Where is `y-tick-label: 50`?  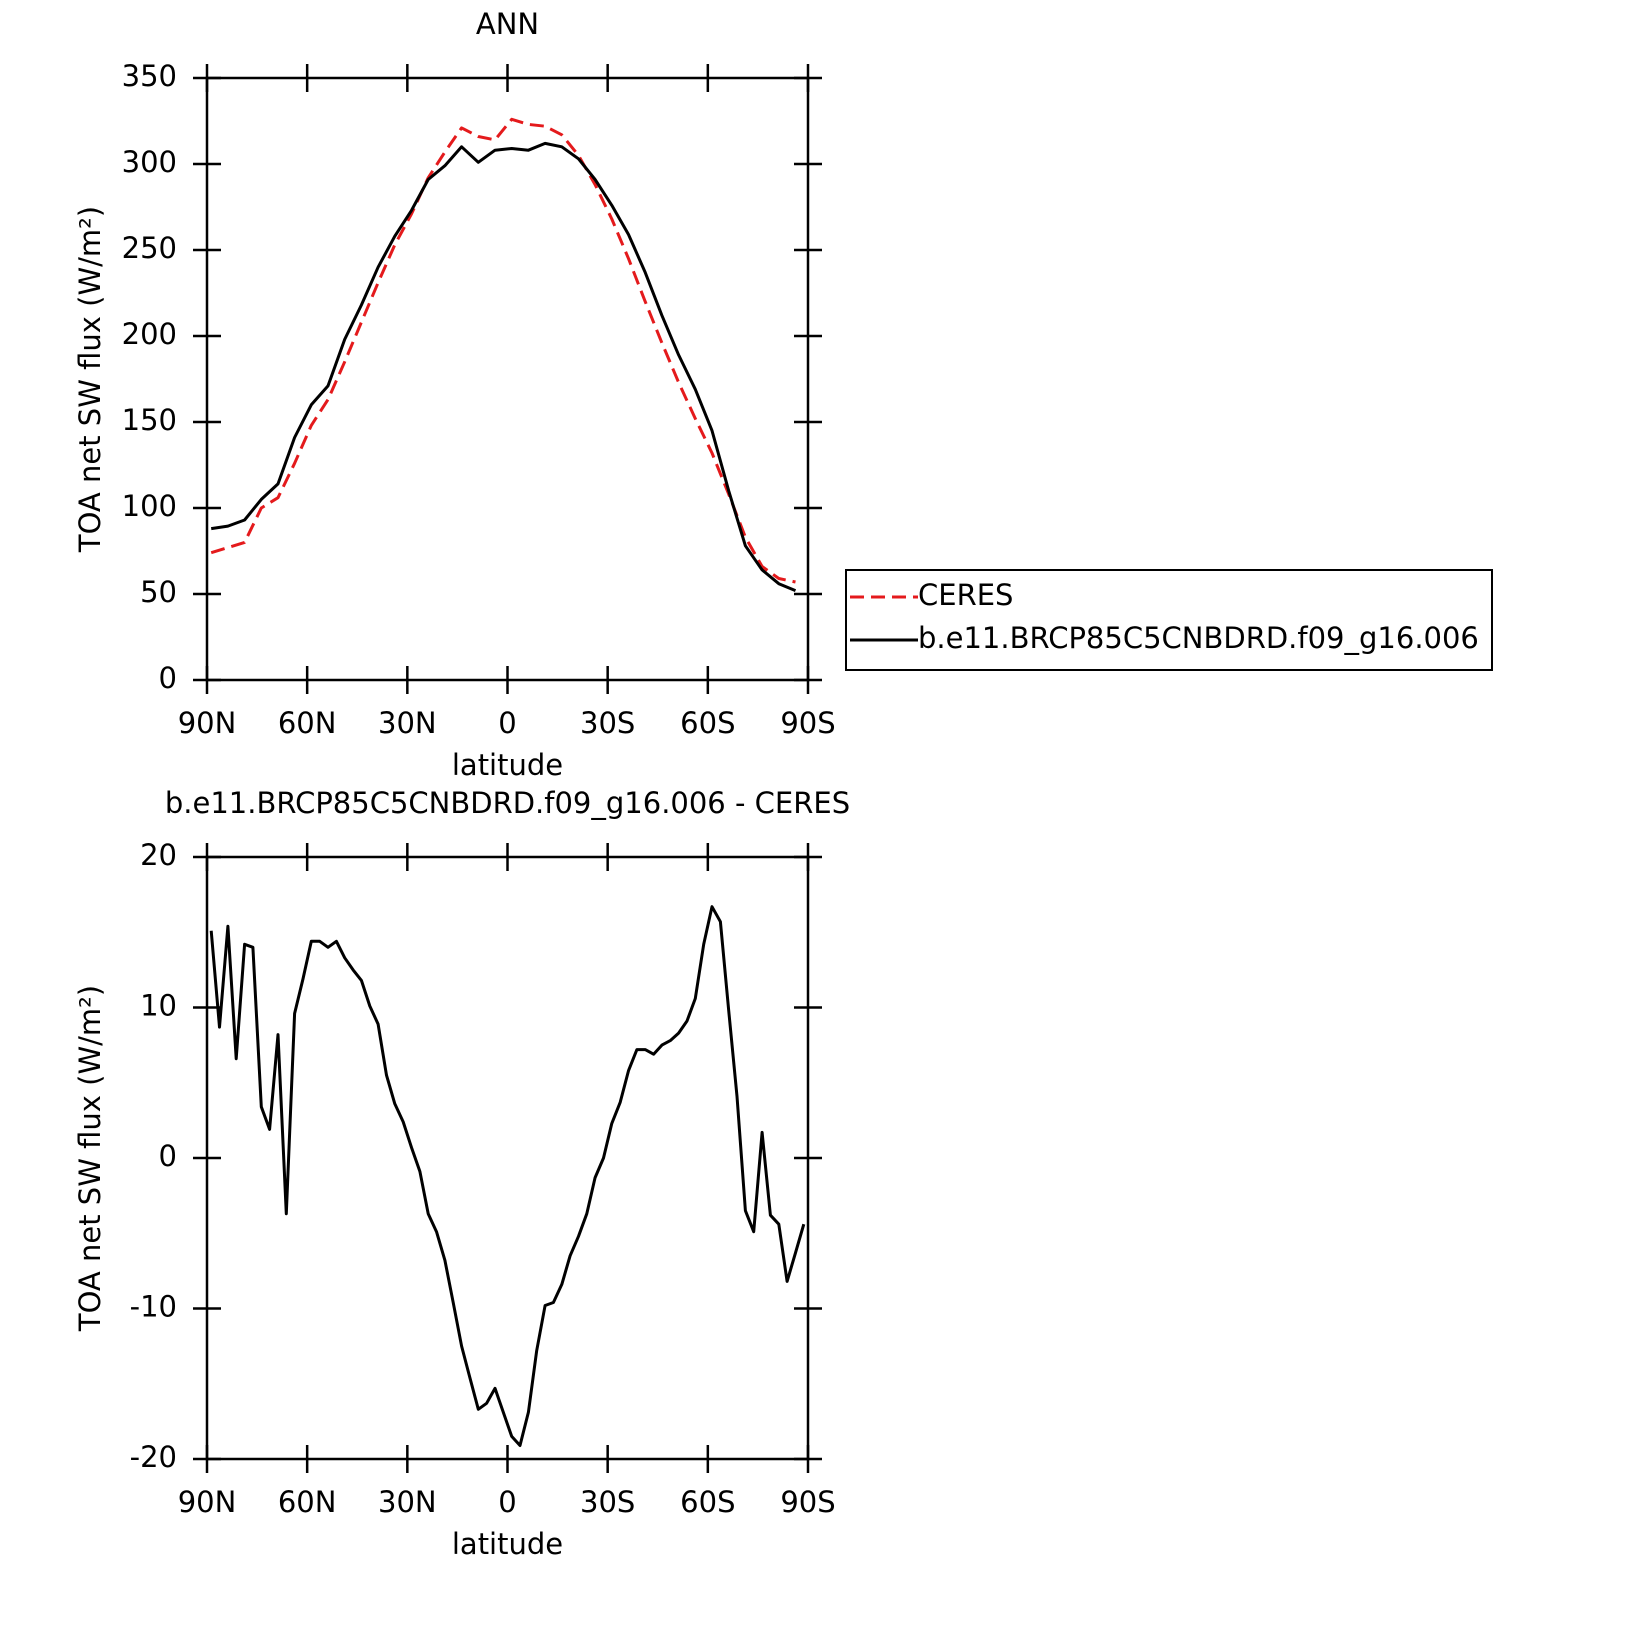 y-tick-label: 50 is located at coordinates (158, 592).